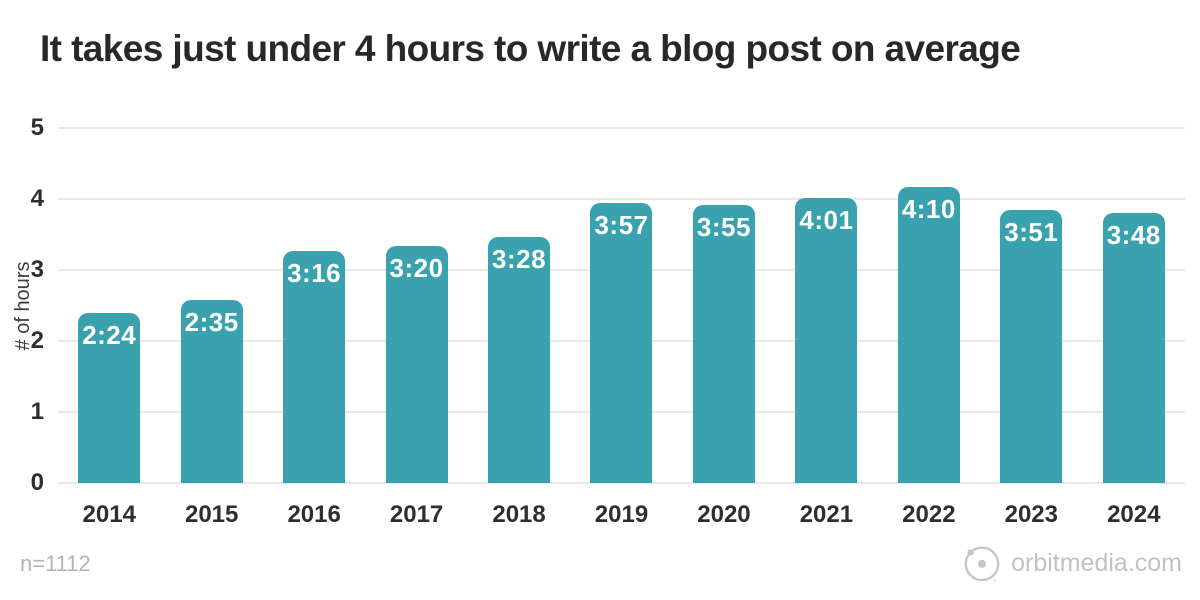  I want to click on bar-value-label: 3:57, so click(621, 224).